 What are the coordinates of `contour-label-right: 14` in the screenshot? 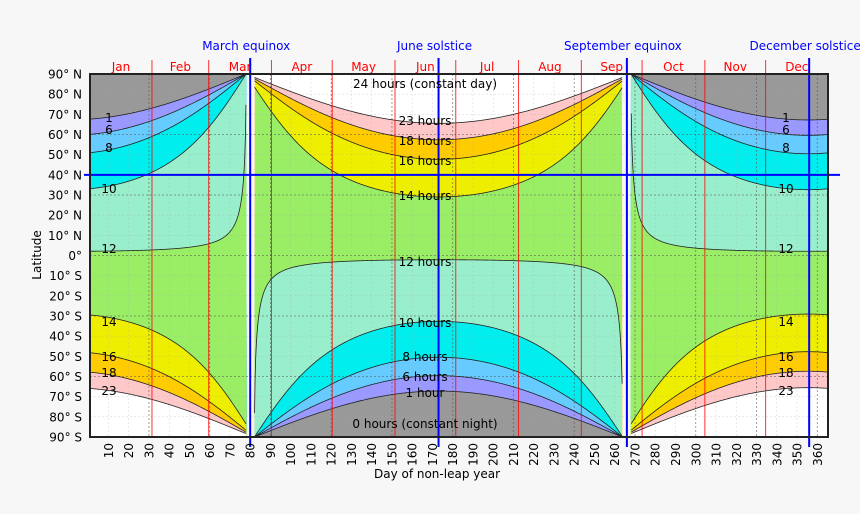 It's located at (785, 322).